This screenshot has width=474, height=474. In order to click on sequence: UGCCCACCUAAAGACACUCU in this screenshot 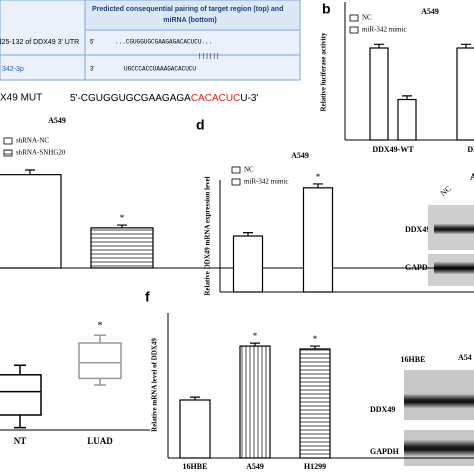, I will do `click(160, 69)`.